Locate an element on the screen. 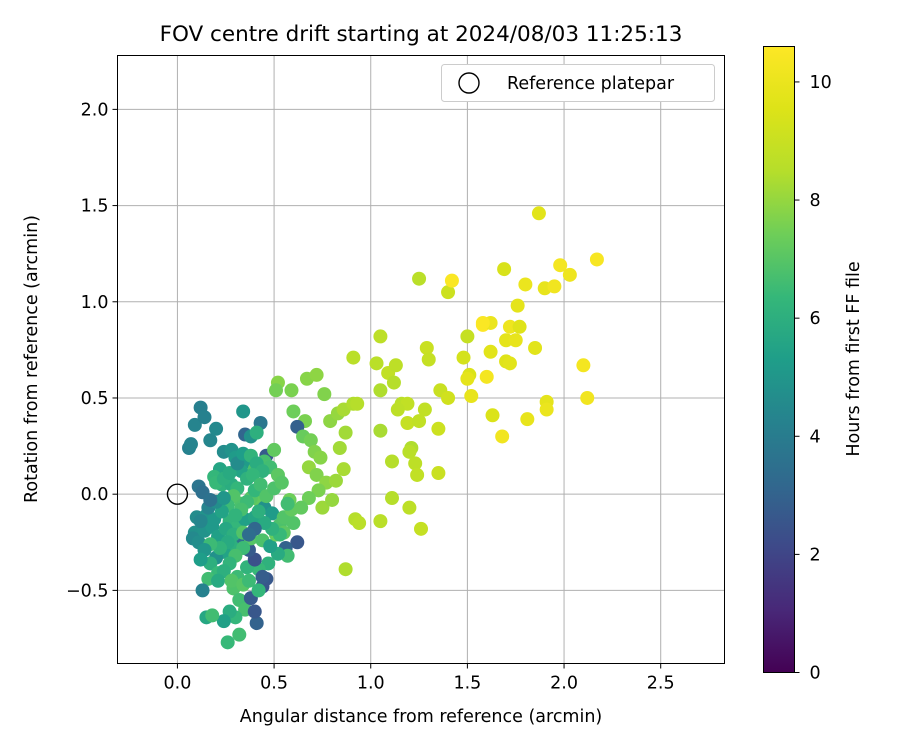 The width and height of the screenshot is (900, 750). colorbar-tick-label: 10 is located at coordinates (821, 83).